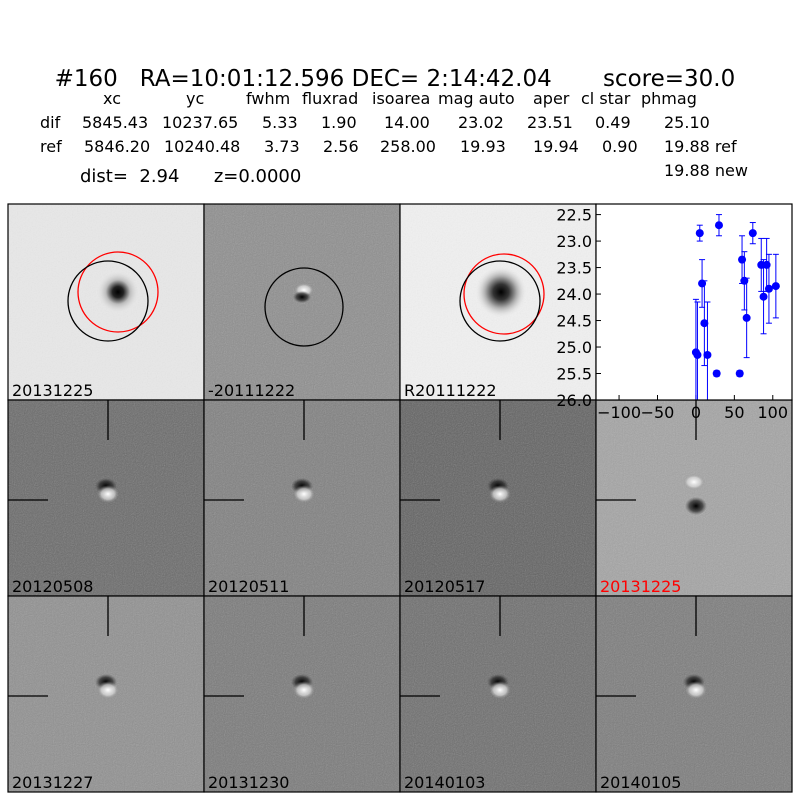  What do you see at coordinates (574, 215) in the screenshot?
I see `y-tick-label: 22.5` at bounding box center [574, 215].